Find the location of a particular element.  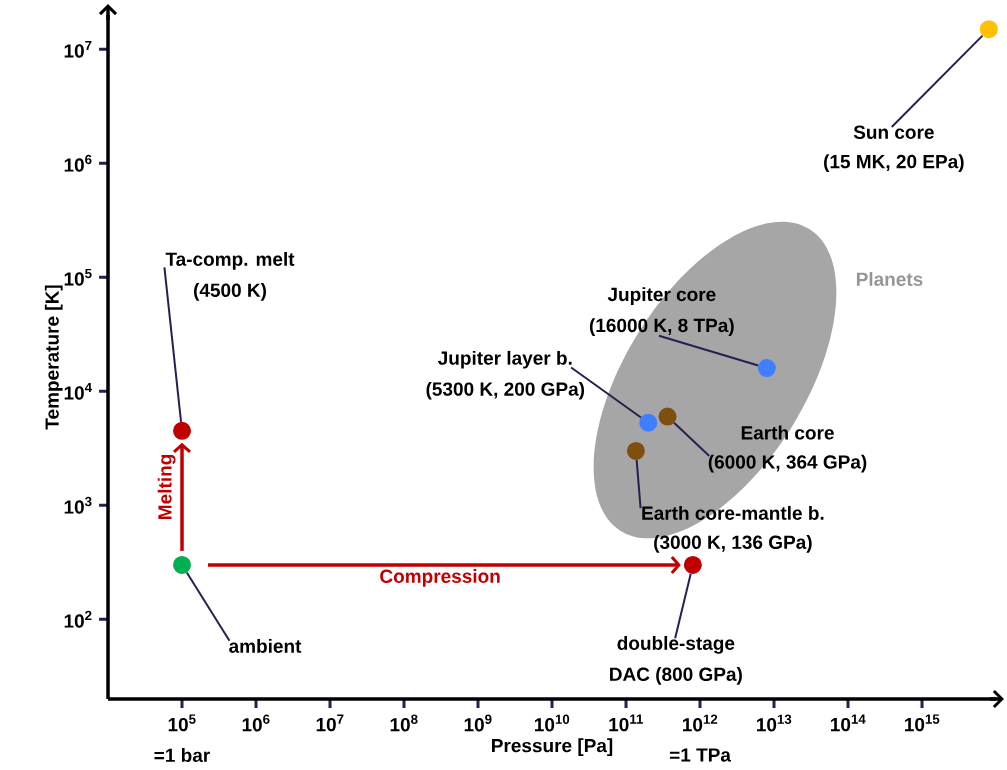

annotation: (4500 K) is located at coordinates (230, 291).